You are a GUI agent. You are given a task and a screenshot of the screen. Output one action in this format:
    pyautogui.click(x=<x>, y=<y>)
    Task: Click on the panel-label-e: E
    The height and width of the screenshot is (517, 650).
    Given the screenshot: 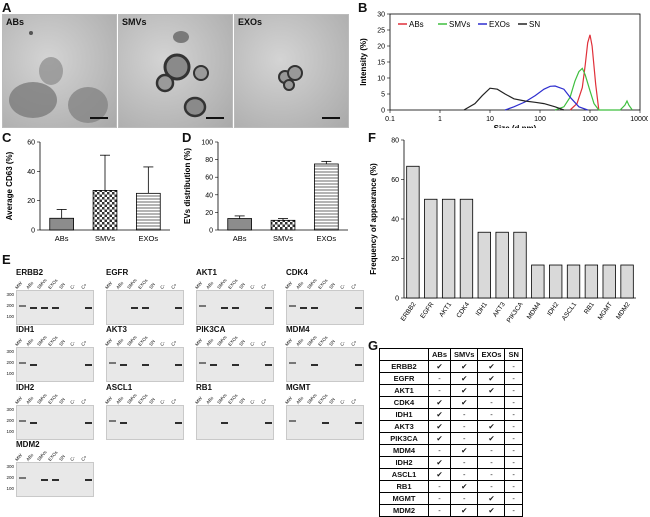 What is the action you would take?
    pyautogui.click(x=6, y=259)
    